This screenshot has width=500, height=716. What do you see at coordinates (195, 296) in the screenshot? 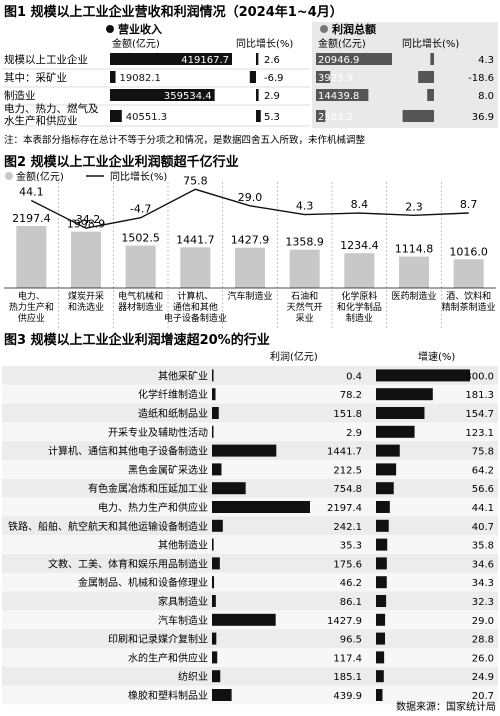
I see `category-label: 计算机、` at bounding box center [195, 296].